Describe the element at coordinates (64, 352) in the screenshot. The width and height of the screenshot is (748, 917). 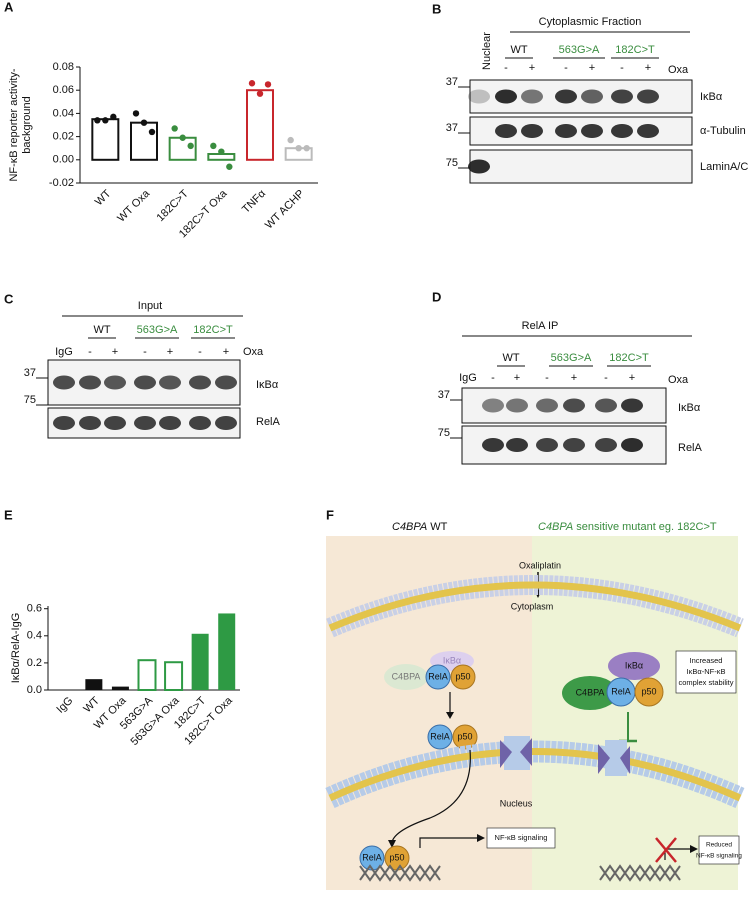
I see `control-label: IgG` at that location.